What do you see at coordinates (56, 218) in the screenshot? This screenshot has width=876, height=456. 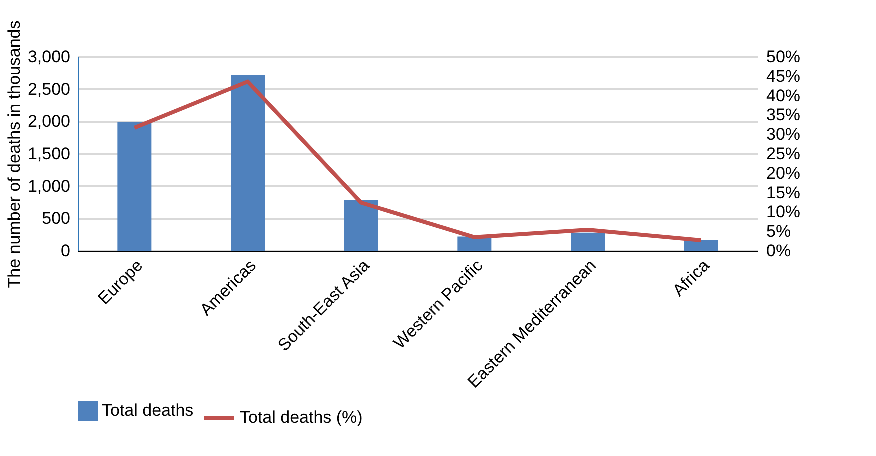 I see `y-tick-label: 500` at bounding box center [56, 218].